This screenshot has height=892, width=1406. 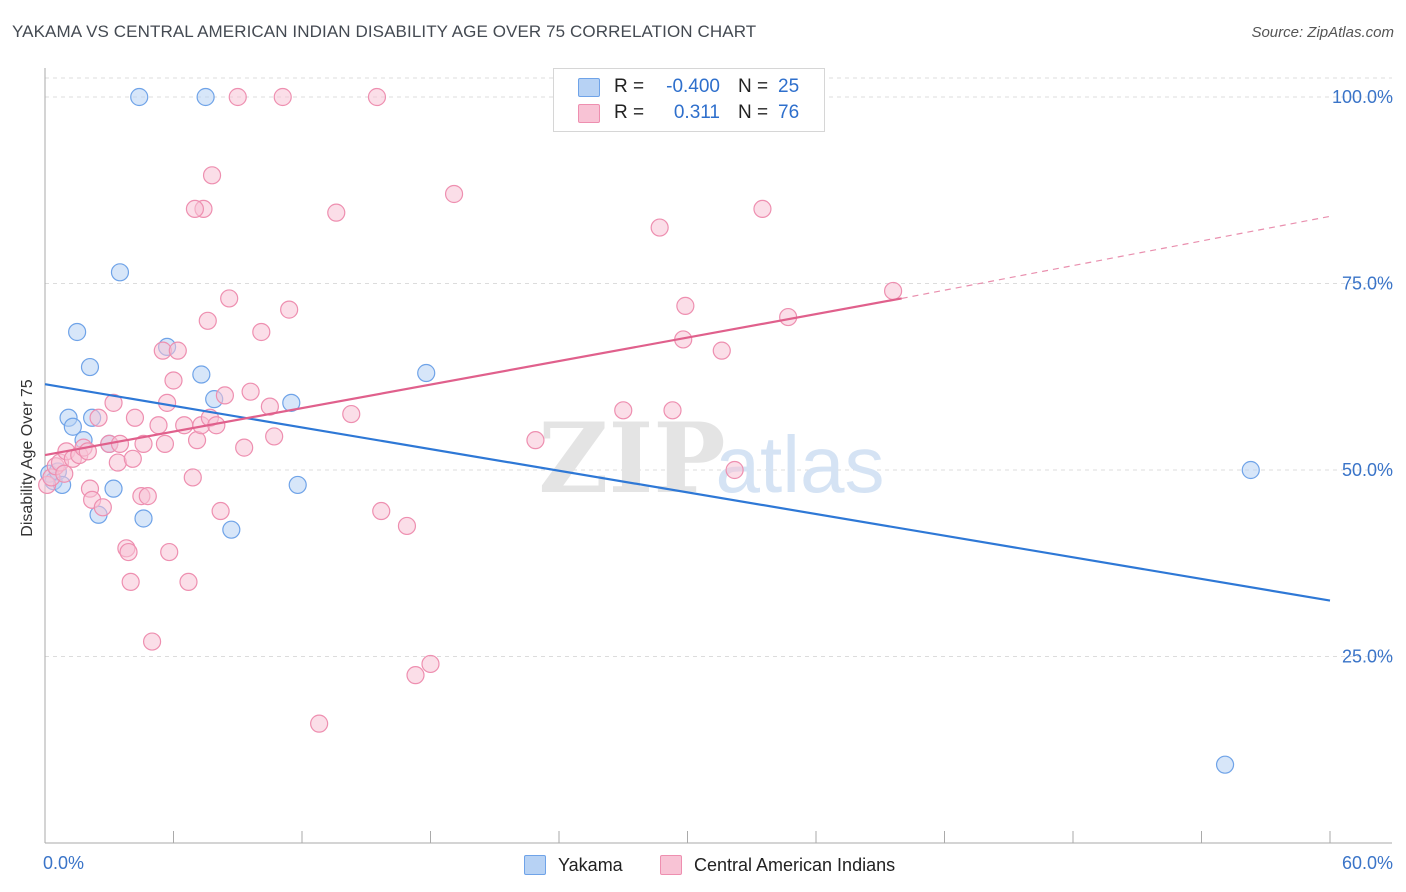 I want to click on y-tick-label: 100.0%, so click(x=1362, y=97).